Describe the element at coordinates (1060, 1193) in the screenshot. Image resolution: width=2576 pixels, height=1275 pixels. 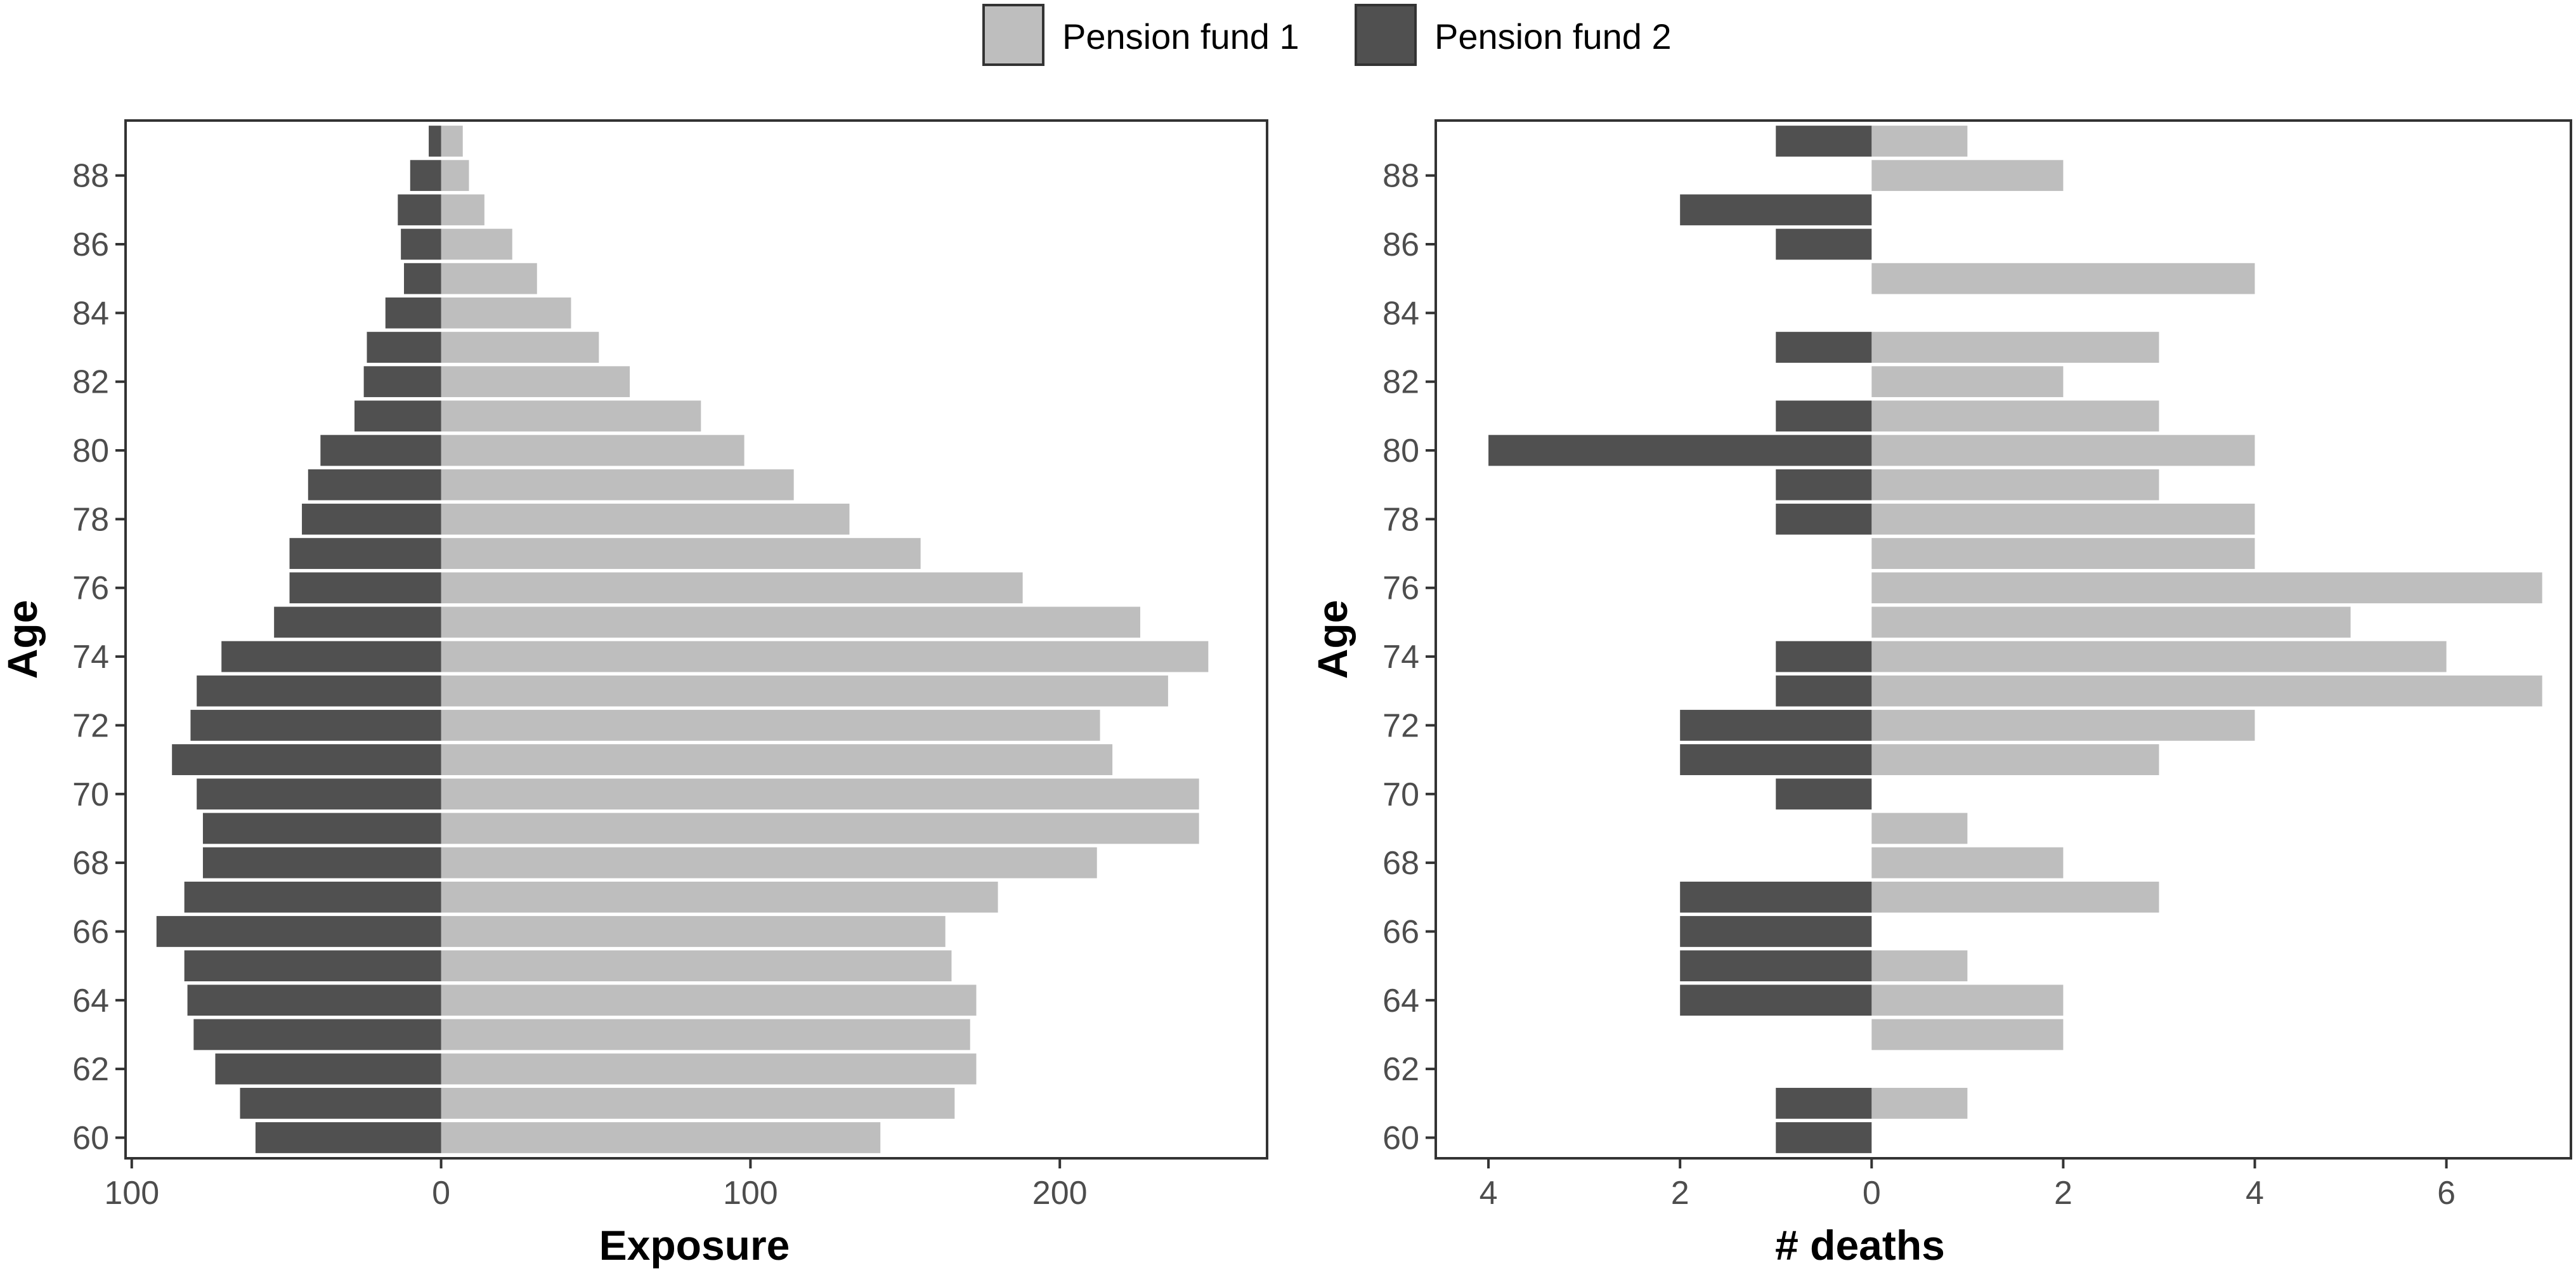
I see `exposure-xtick-label: 200` at that location.